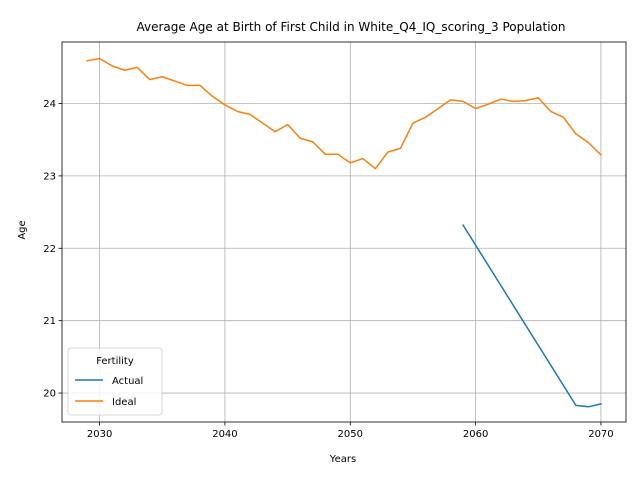  I want to click on x-tick-label: 2050, so click(350, 434).